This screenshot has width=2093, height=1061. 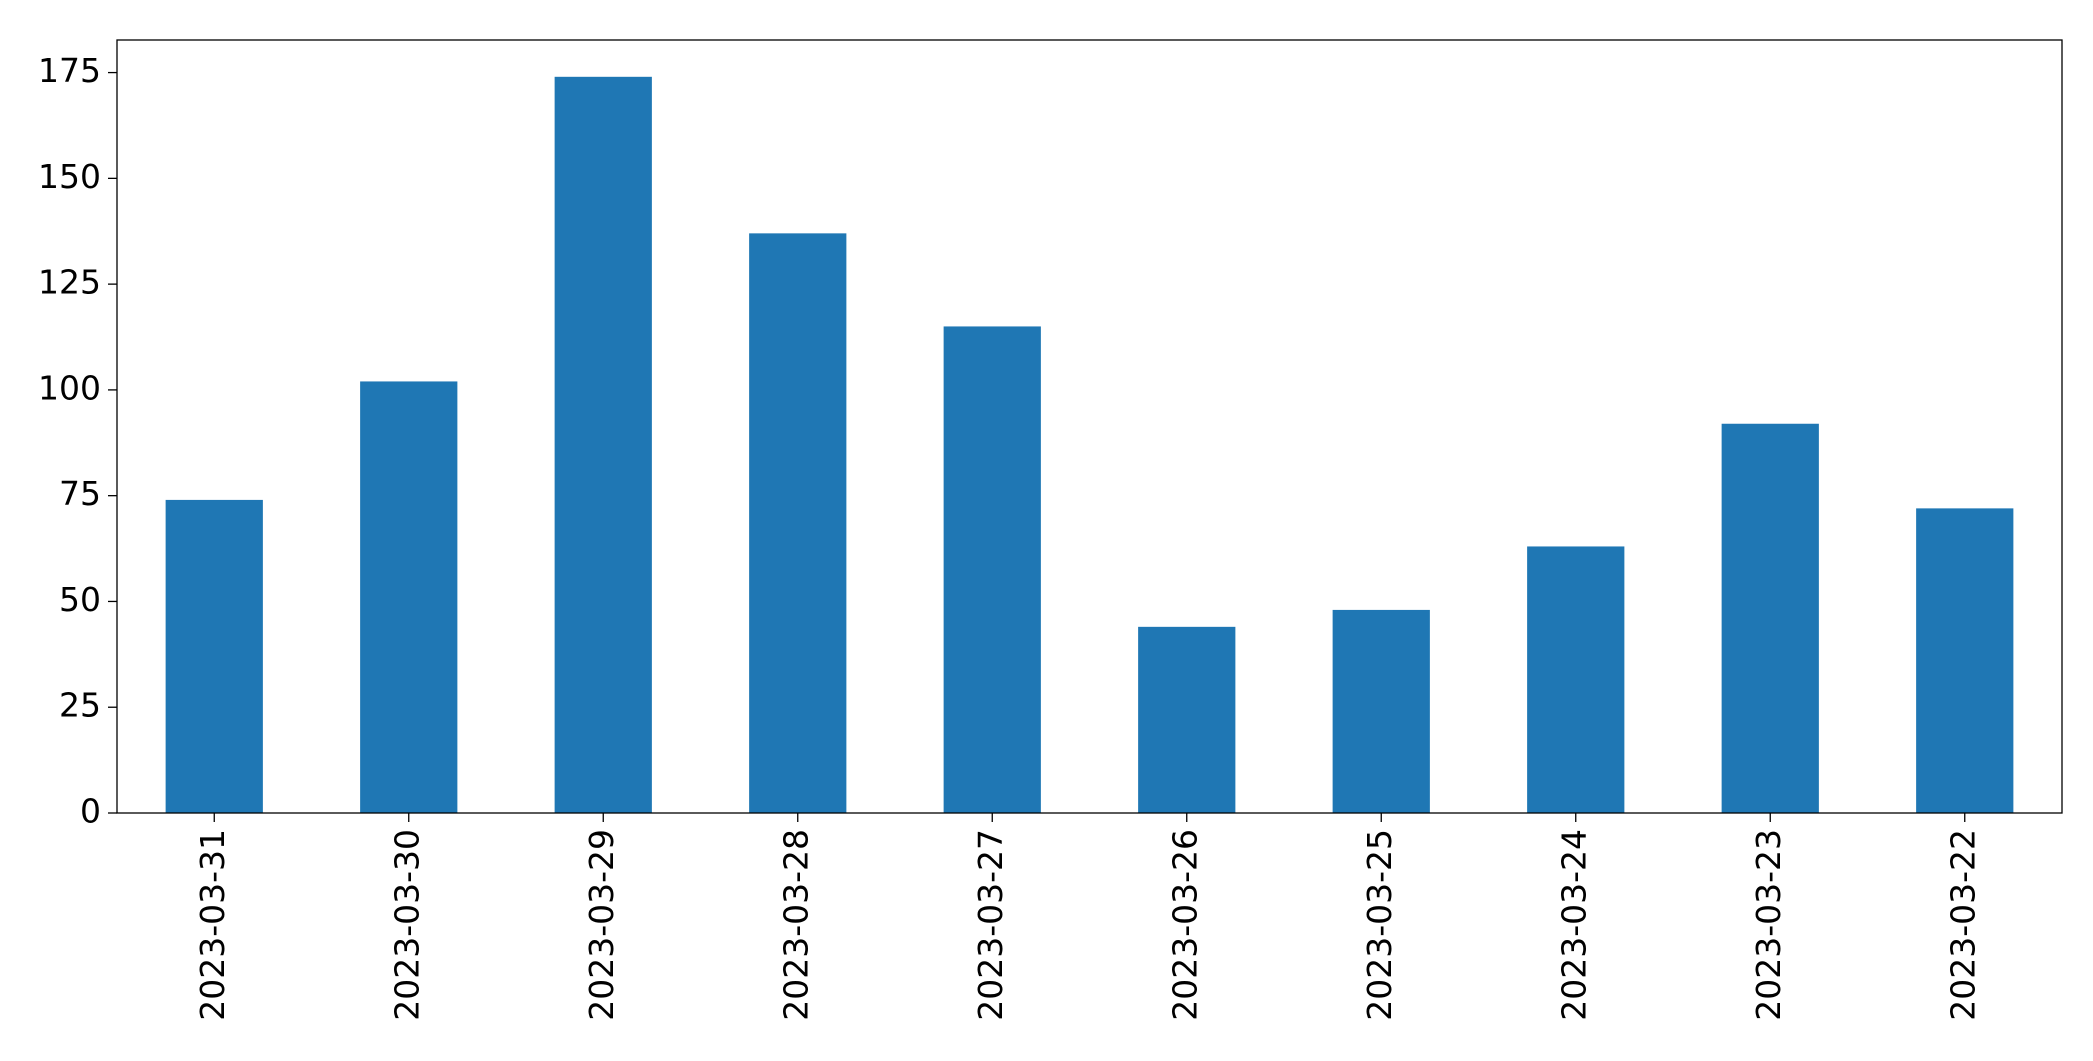 I want to click on y-tick-label: 50, so click(x=80, y=599).